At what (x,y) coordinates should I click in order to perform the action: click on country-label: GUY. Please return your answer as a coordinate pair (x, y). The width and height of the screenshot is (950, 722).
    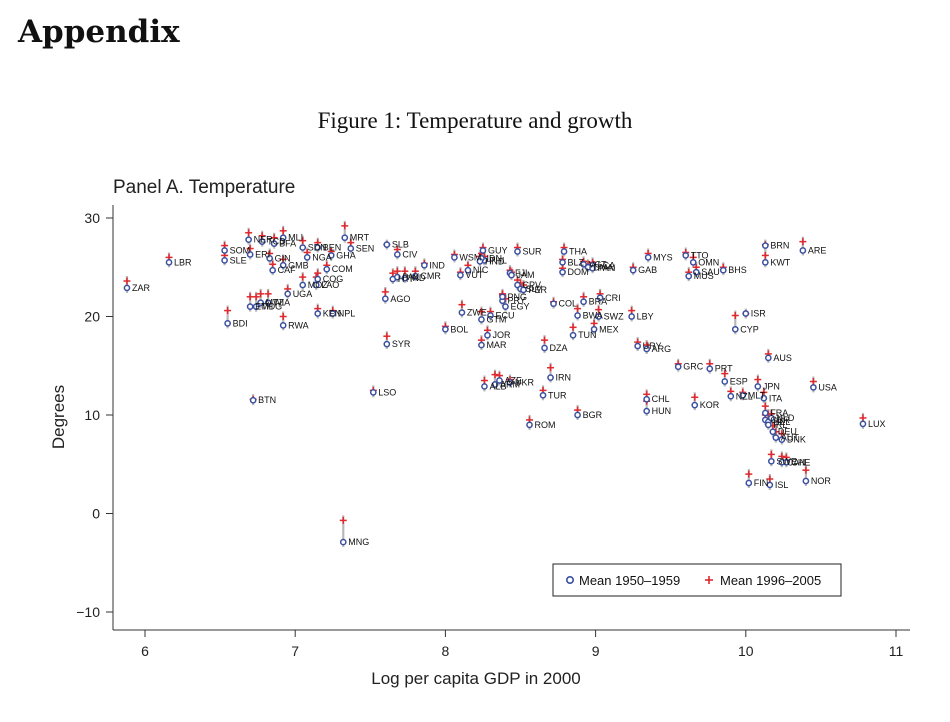
    Looking at the image, I should click on (498, 251).